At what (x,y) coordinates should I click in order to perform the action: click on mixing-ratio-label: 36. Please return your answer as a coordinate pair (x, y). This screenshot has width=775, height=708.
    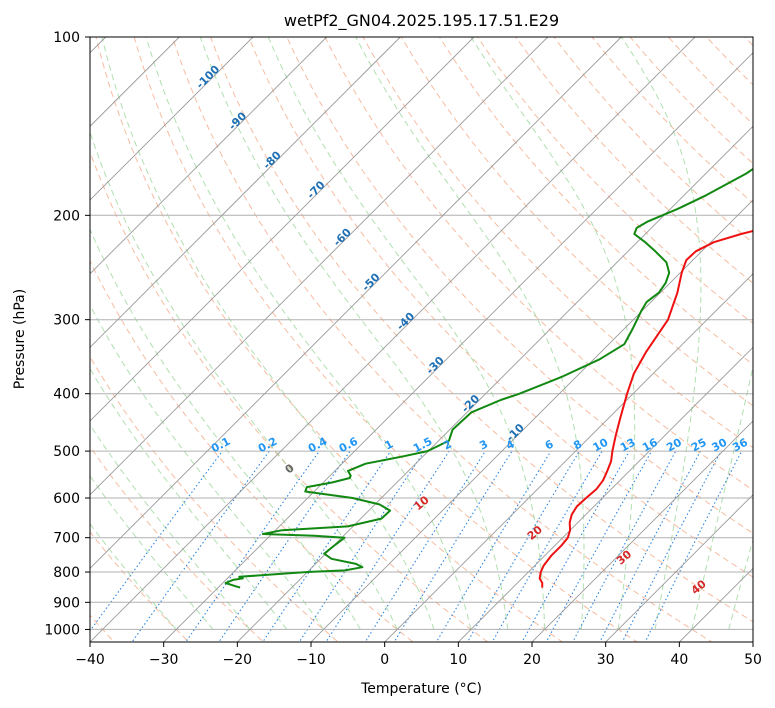
    Looking at the image, I should click on (740, 445).